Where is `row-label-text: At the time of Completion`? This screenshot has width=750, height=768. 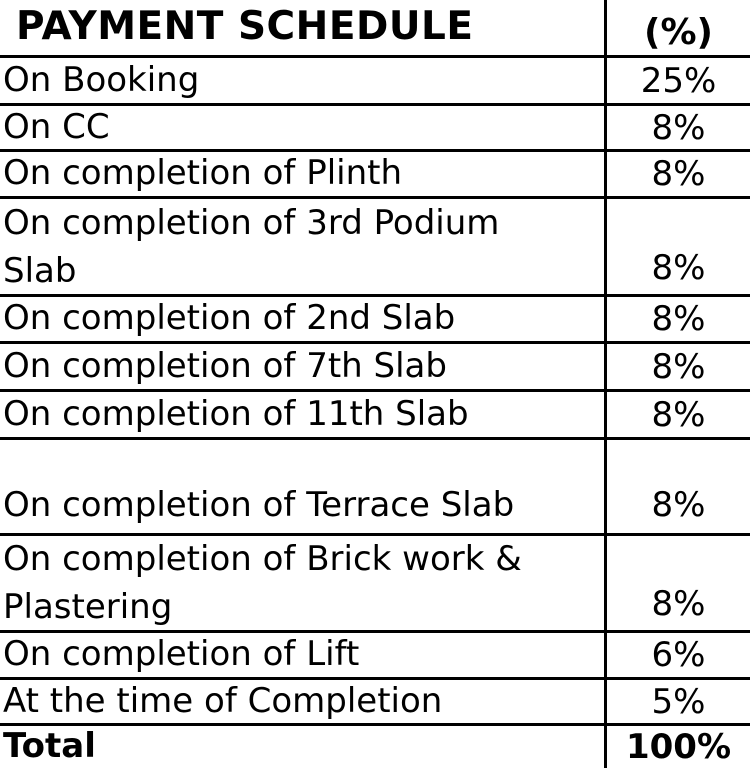 row-label-text: At the time of Completion is located at coordinates (223, 700).